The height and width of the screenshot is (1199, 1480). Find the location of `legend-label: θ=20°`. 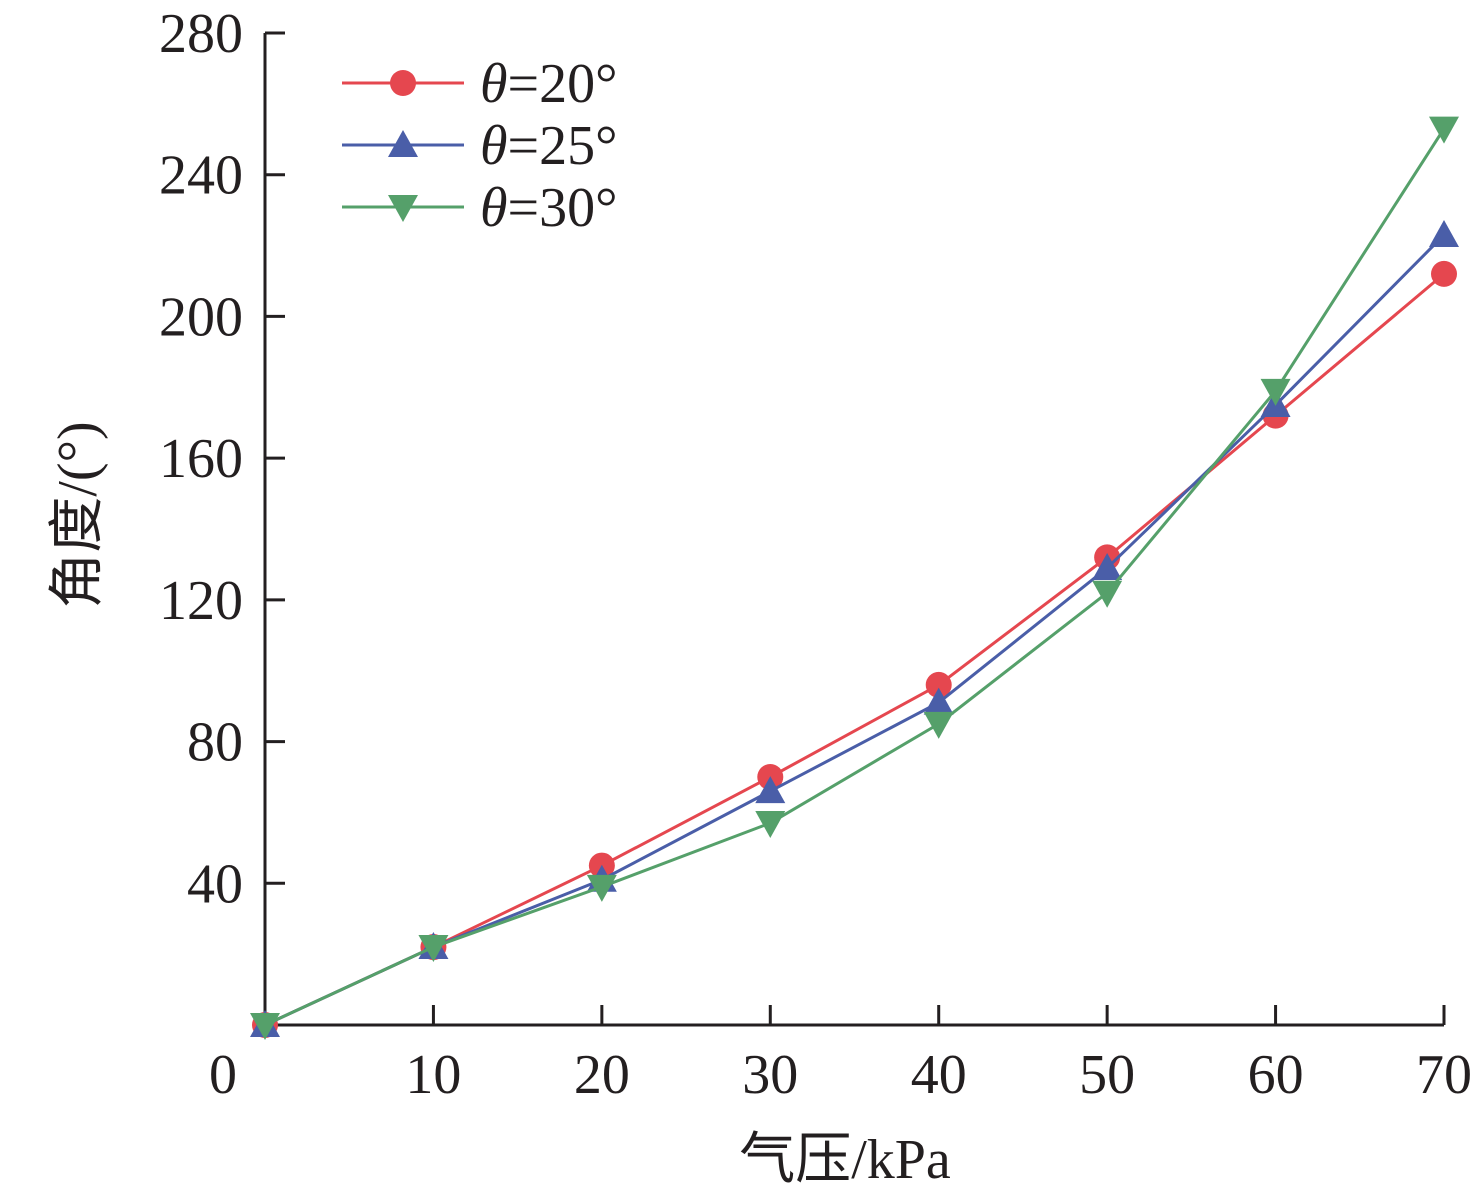

legend-label: θ=20° is located at coordinates (549, 84).